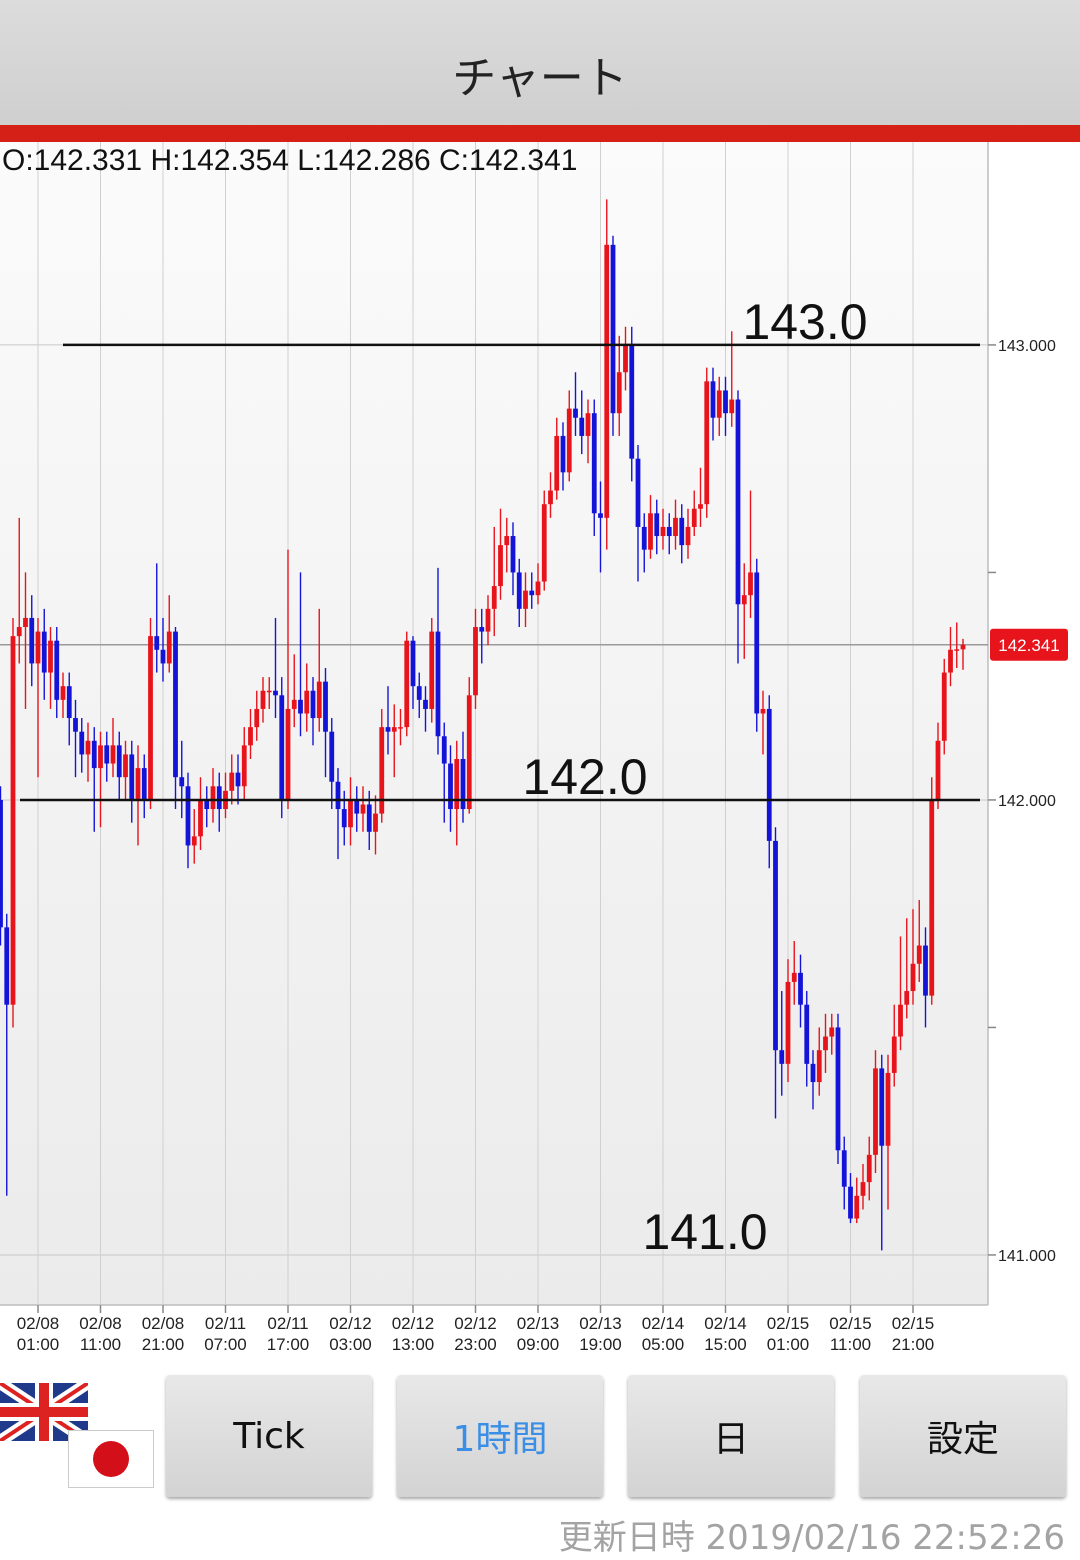 The image size is (1080, 1560). I want to click on y-tick-label: 143.000, so click(1027, 346).